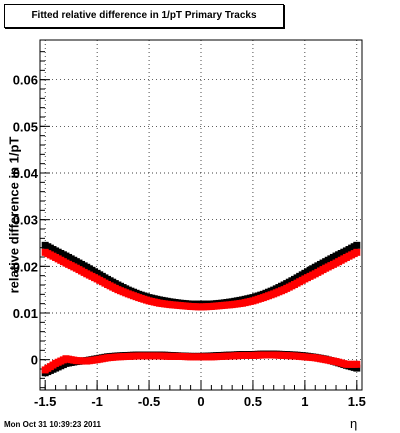 This screenshot has width=400, height=433. Describe the element at coordinates (304, 401) in the screenshot. I see `x-tick-label: 1` at that location.